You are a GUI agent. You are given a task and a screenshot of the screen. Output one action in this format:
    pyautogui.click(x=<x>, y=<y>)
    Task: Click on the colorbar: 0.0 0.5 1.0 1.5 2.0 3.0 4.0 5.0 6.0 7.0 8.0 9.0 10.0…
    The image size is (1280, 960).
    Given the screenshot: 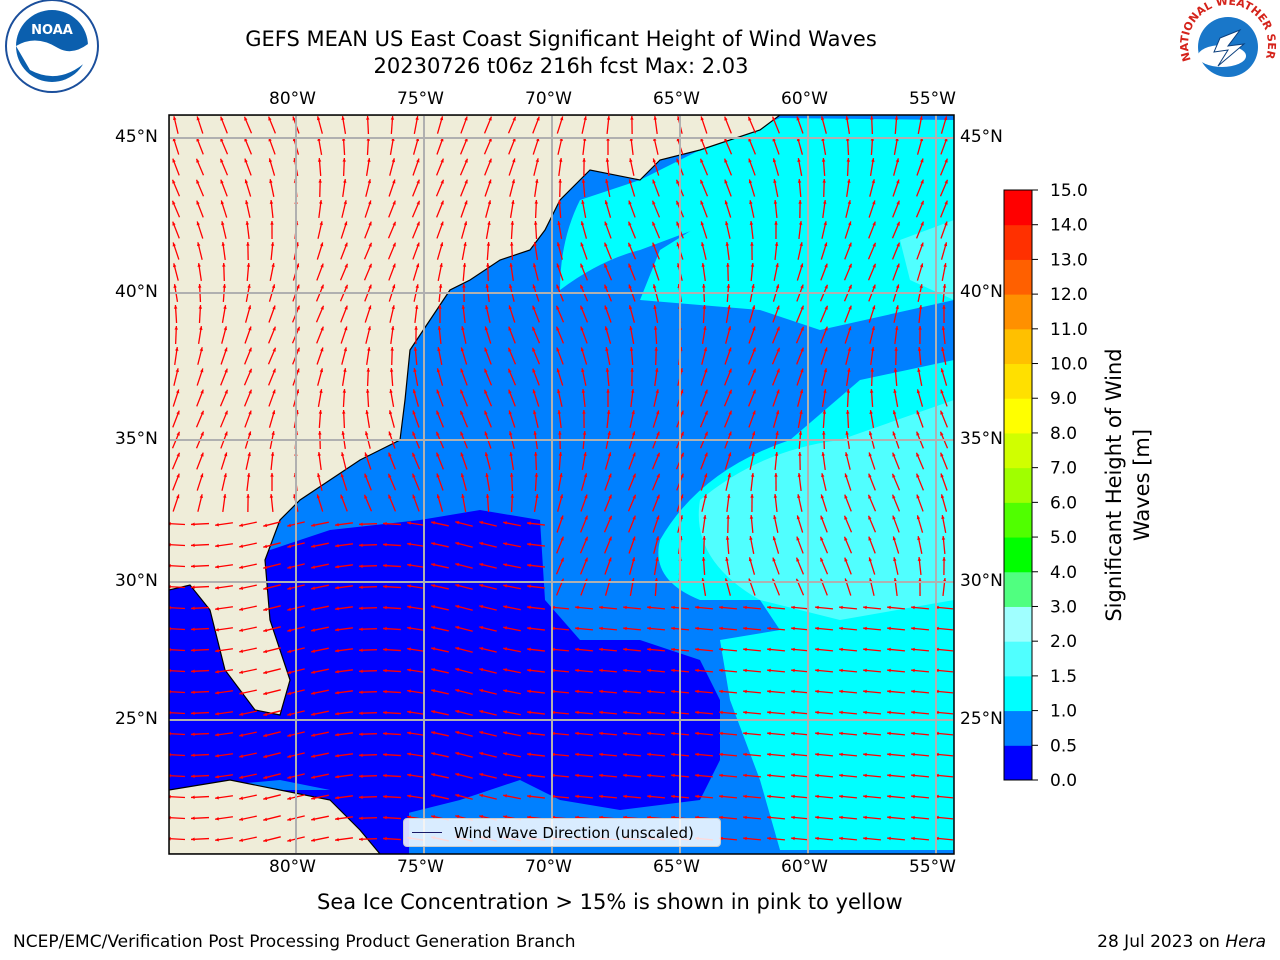 What is the action you would take?
    pyautogui.click(x=1045, y=486)
    